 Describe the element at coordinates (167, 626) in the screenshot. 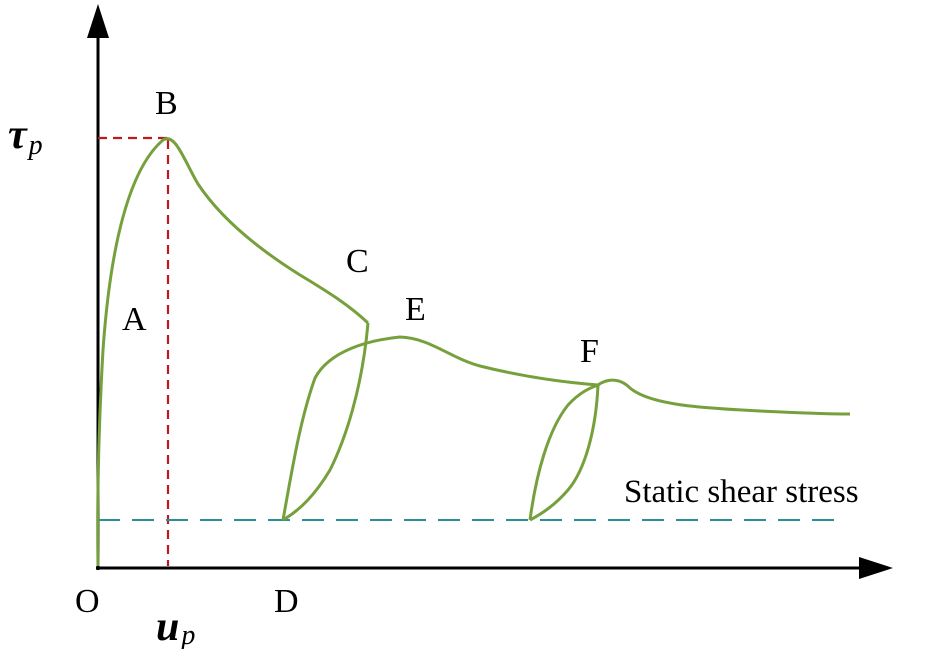

I see `x-axis-symbol: u` at that location.